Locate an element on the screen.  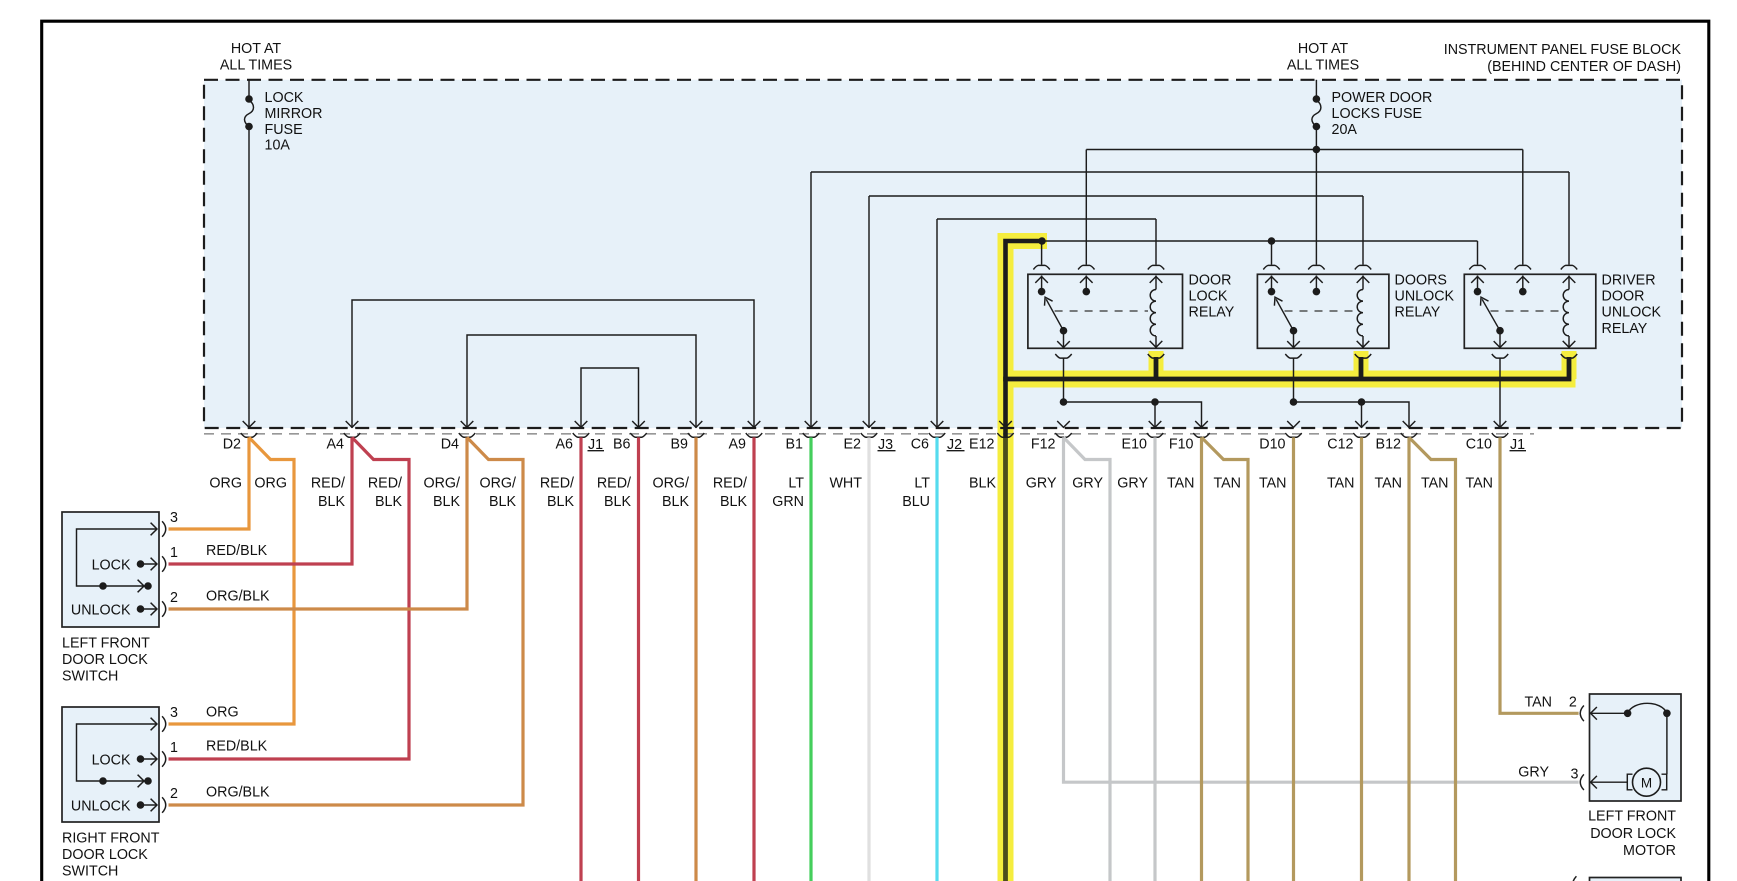
svg-text: F12 is located at coordinates (1043, 445).